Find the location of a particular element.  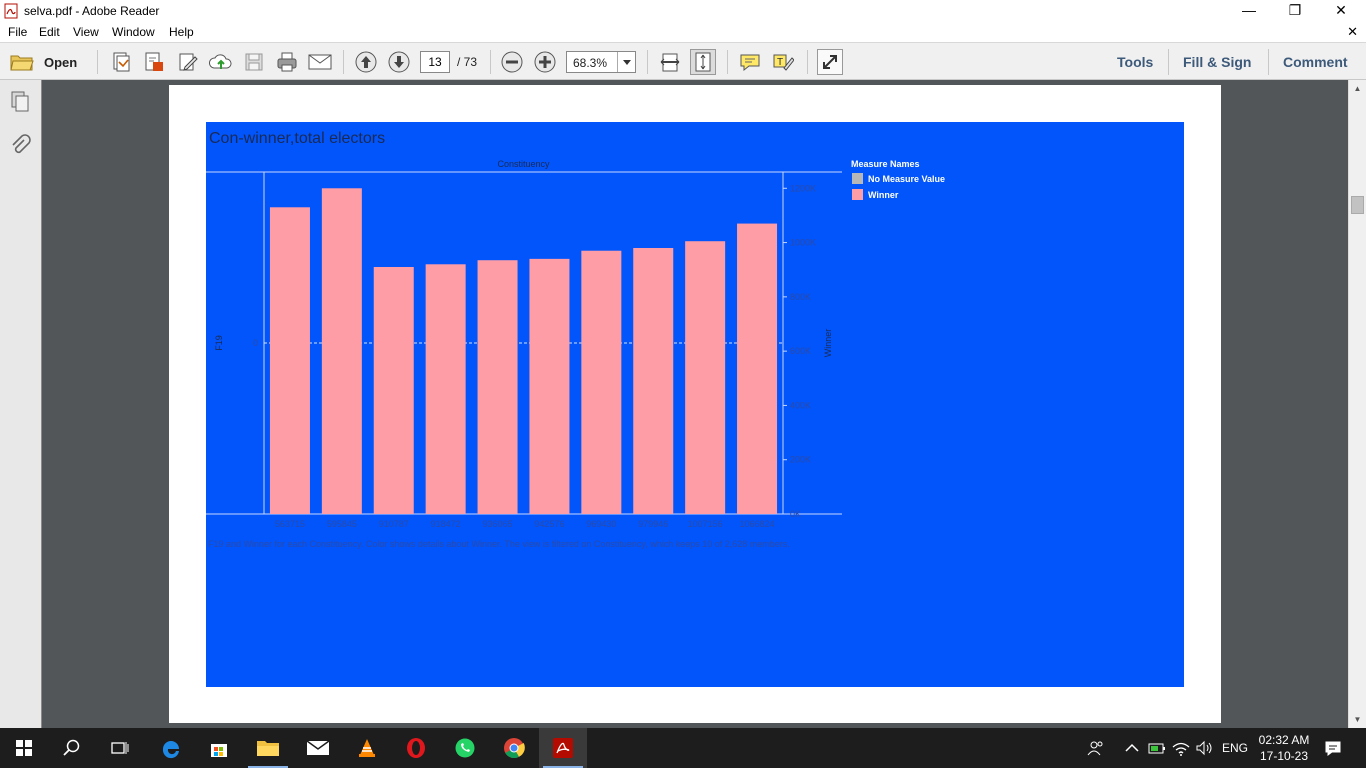

full-screen-icon is located at coordinates (830, 62).